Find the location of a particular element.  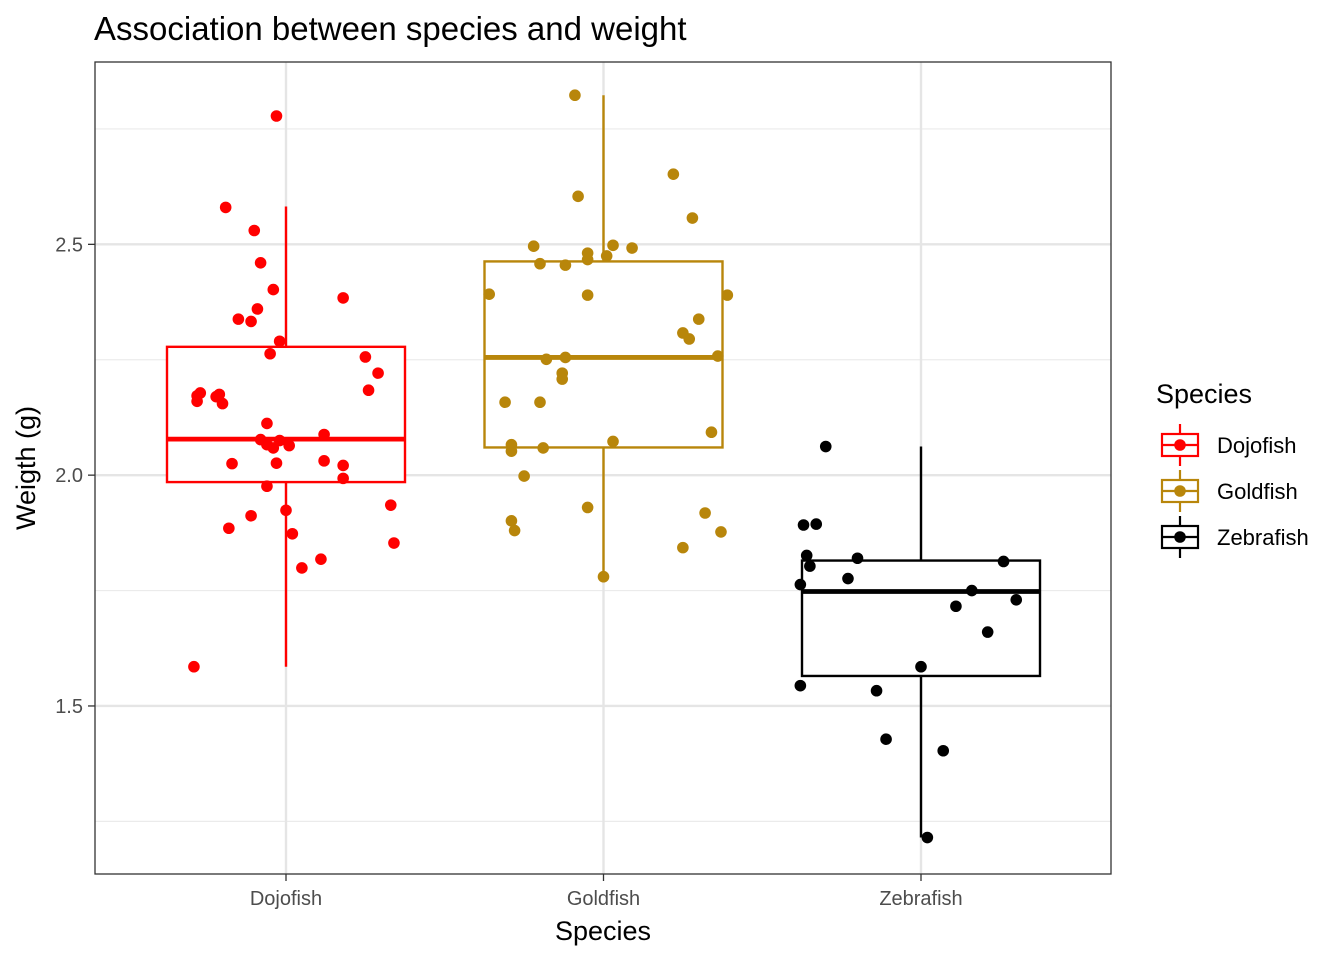

legend-title: Species is located at coordinates (1204, 394).